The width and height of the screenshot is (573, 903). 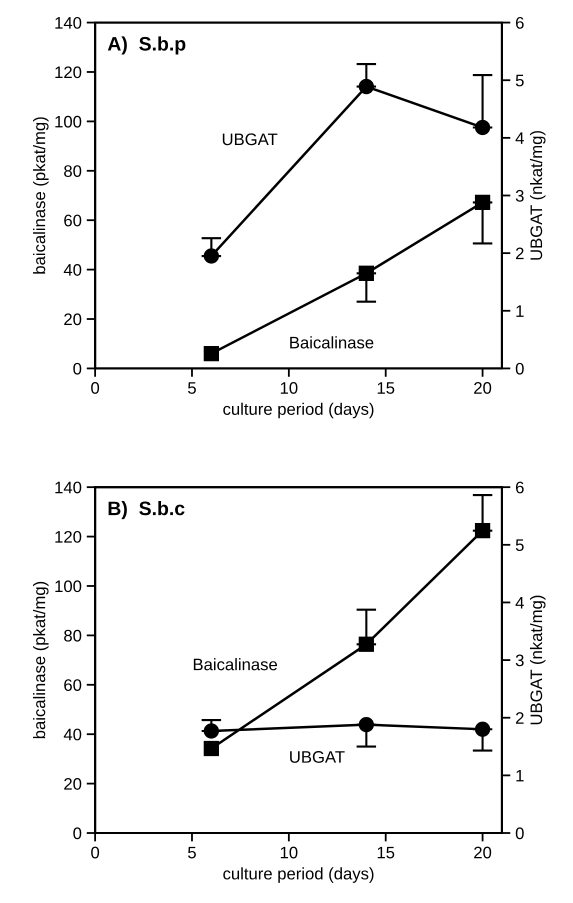 What do you see at coordinates (146, 510) in the screenshot?
I see `text: B) S.b.c` at bounding box center [146, 510].